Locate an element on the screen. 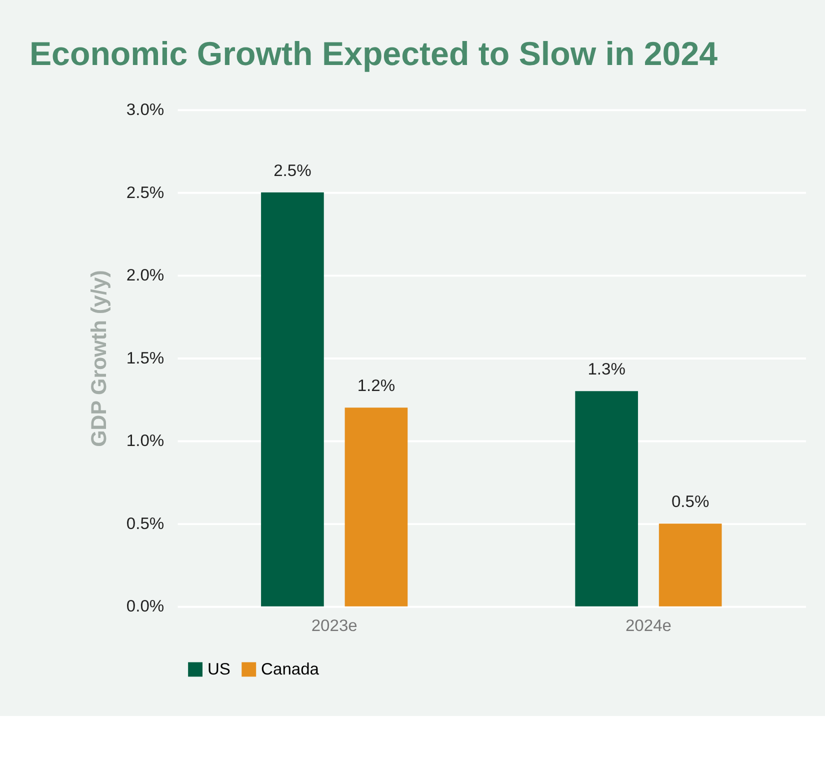 Image resolution: width=825 pixels, height=776 pixels. chart-title: Economic Growth Expected to Slow in 2024 is located at coordinates (373, 54).